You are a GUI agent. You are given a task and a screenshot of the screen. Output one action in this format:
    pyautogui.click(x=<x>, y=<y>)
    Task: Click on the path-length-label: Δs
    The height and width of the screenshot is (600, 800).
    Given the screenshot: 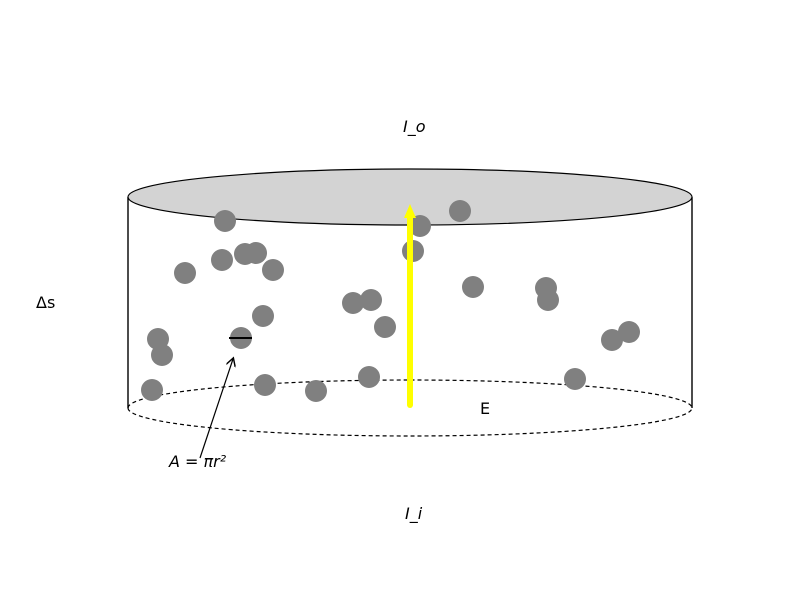 What is the action you would take?
    pyautogui.click(x=45, y=302)
    